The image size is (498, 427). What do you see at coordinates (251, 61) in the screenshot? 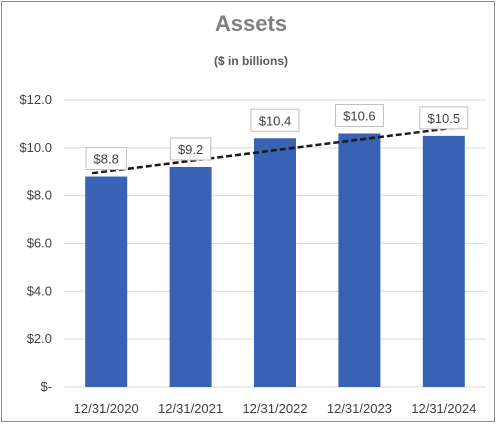
I see `chart-subtitle: ($ in billions)` at bounding box center [251, 61].